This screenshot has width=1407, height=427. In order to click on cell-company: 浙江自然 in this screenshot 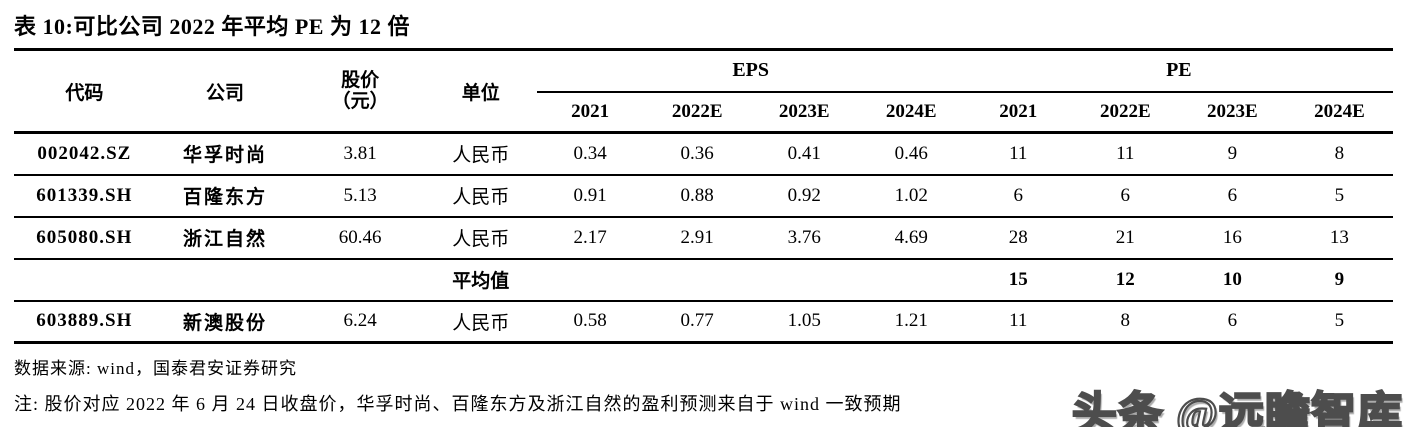, I will do `click(225, 238)`.